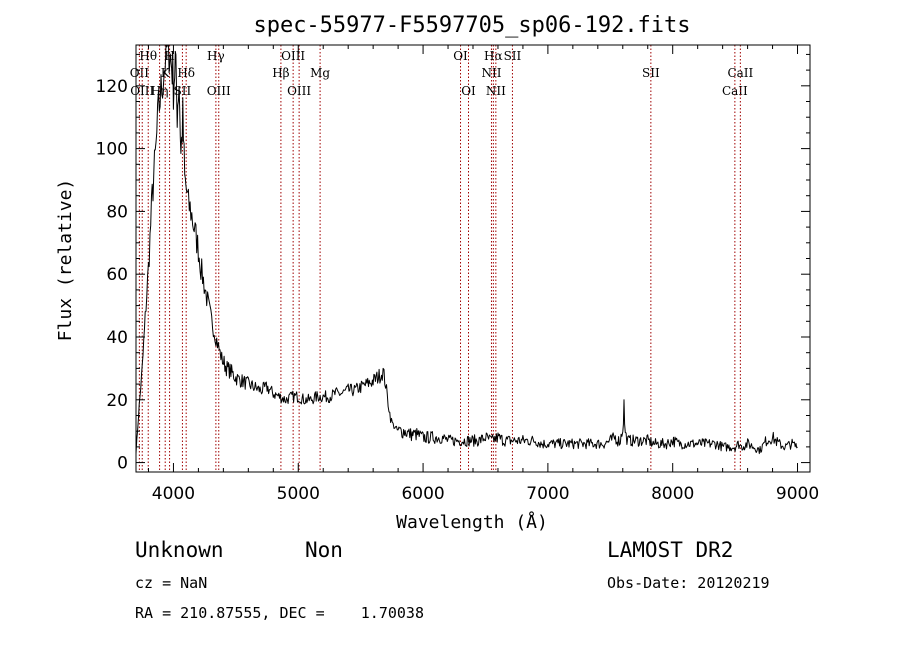 The height and width of the screenshot is (649, 900). I want to click on y-tick-label: 100, so click(112, 150).